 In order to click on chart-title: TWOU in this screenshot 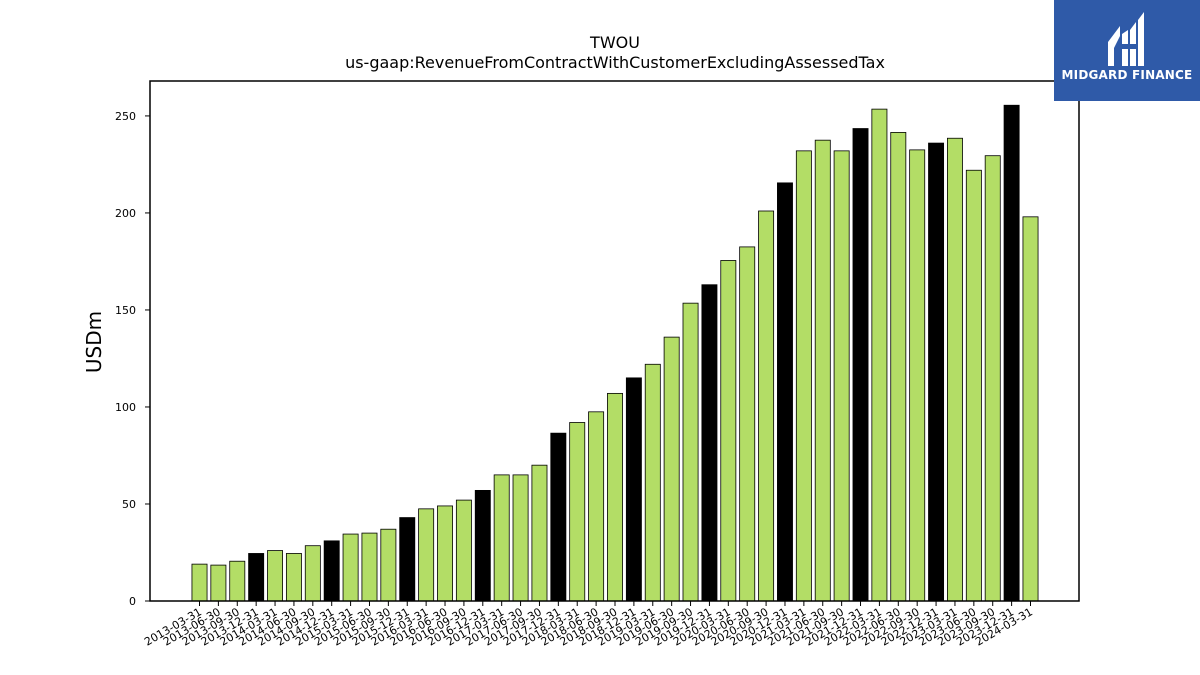, I will do `click(614, 42)`.